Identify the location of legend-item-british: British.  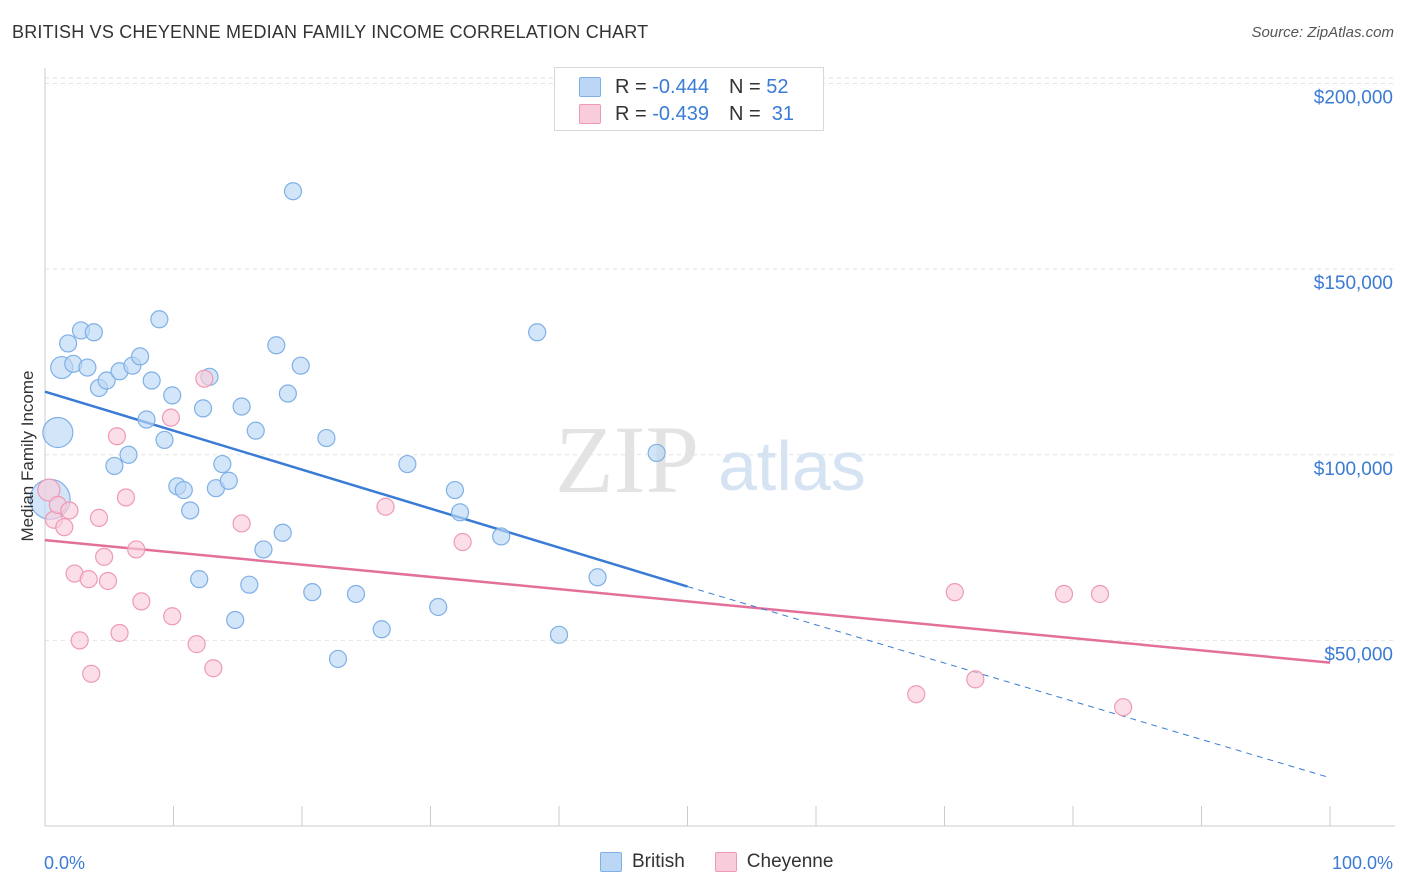
(642, 862).